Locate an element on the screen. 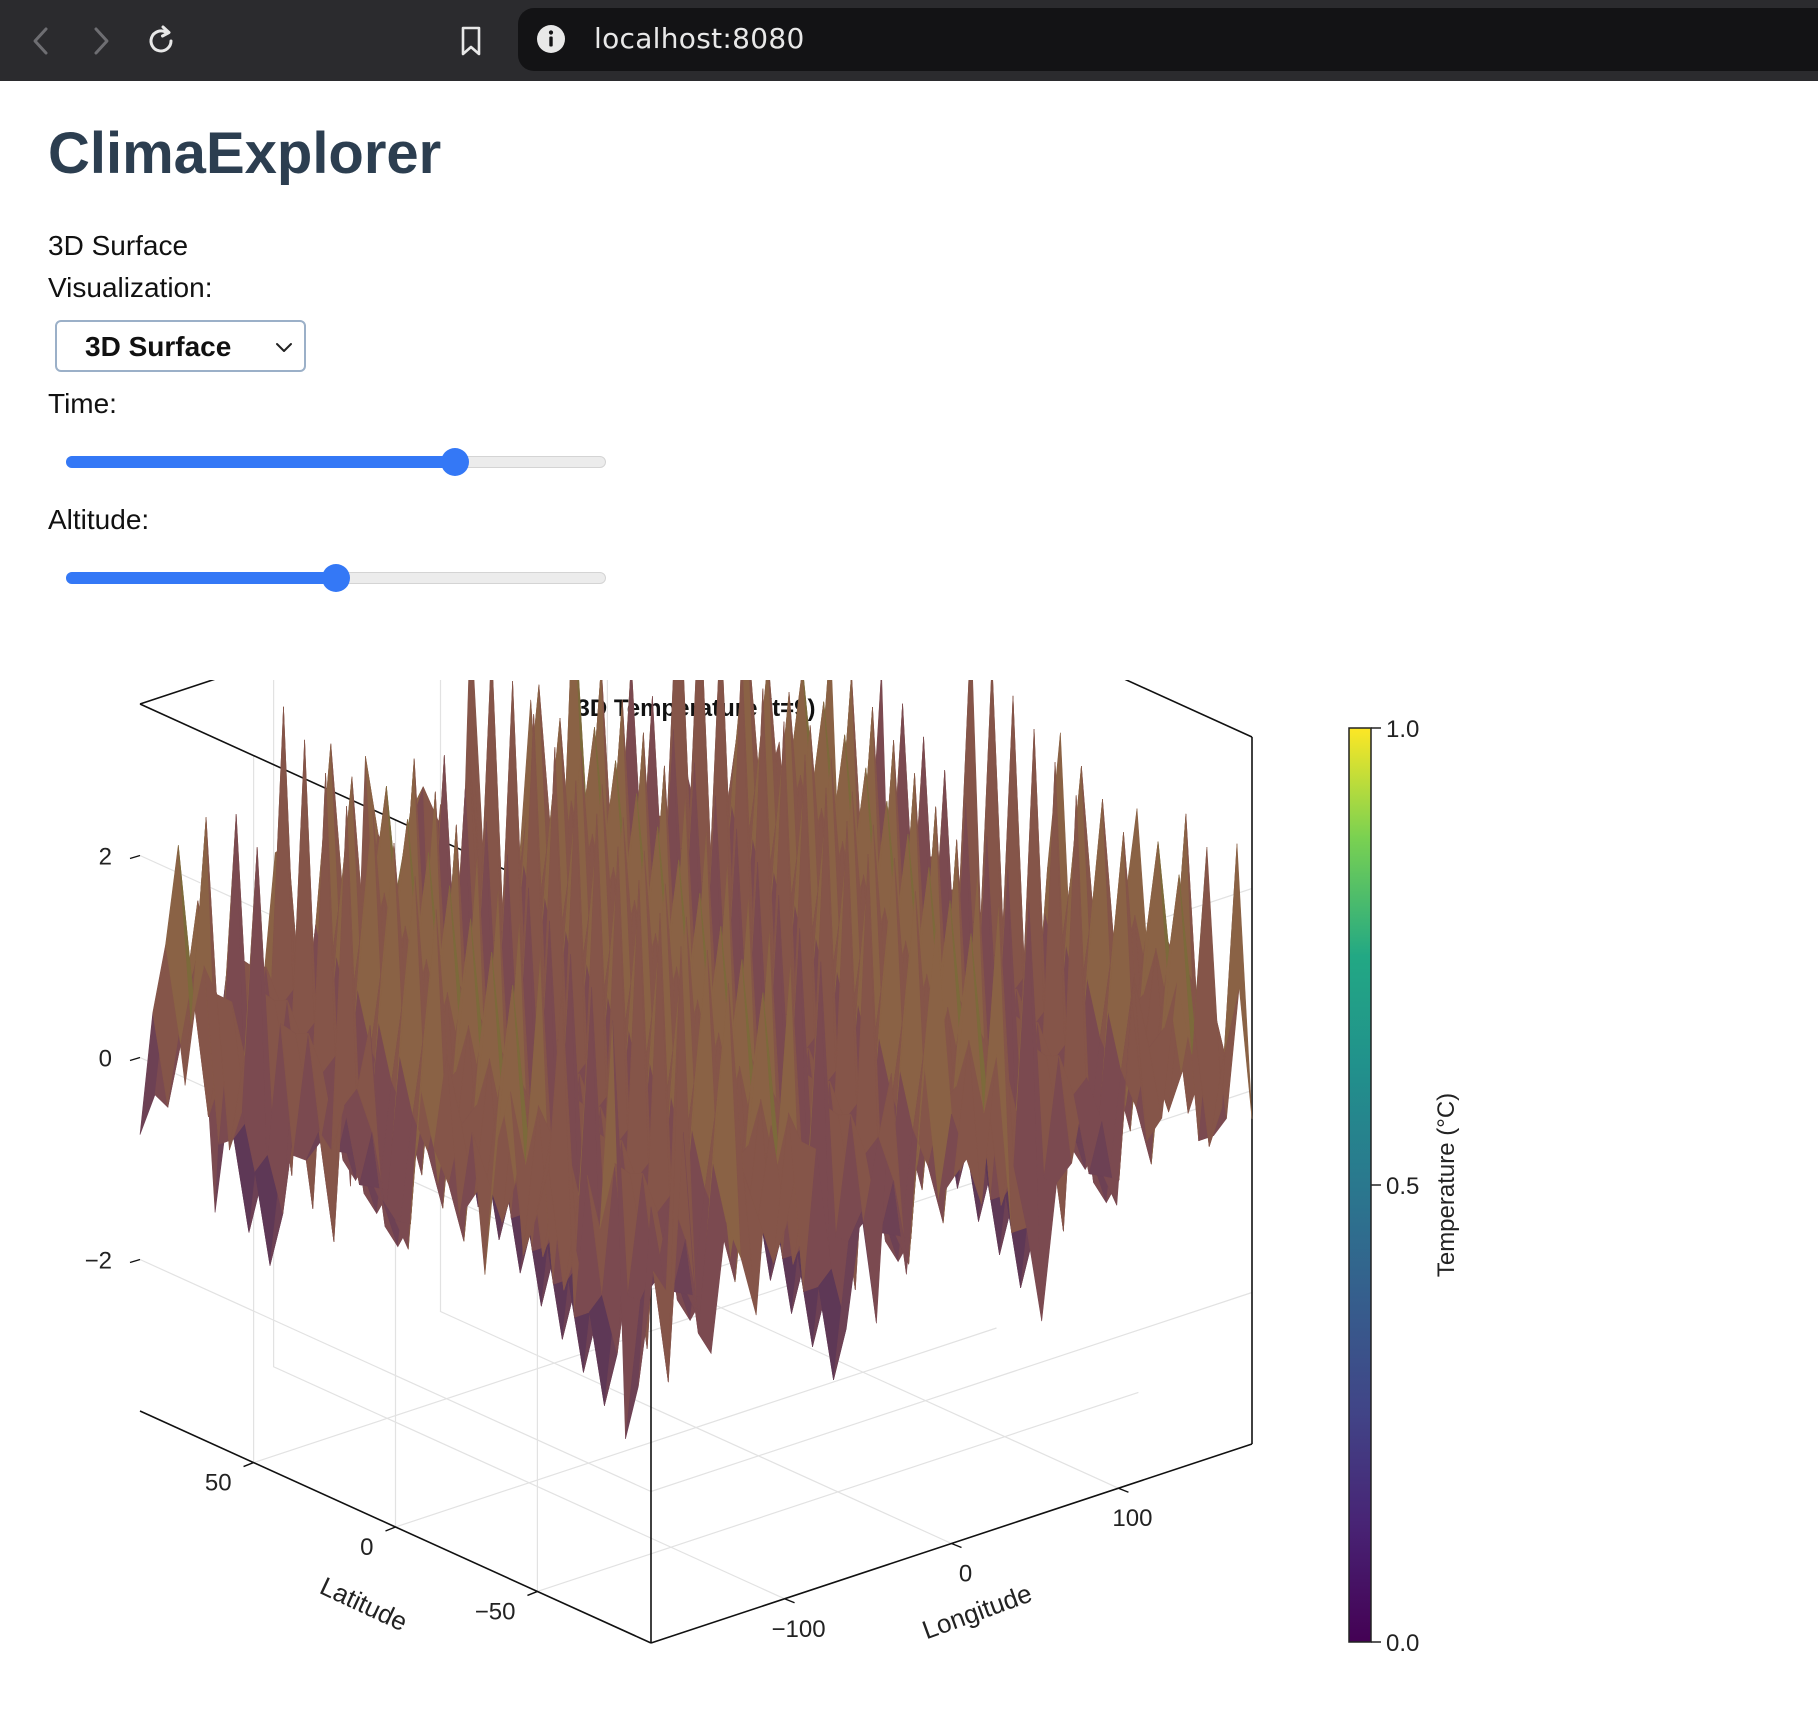 The height and width of the screenshot is (1720, 1818). visualization-select: 3D Surface is located at coordinates (180, 346).